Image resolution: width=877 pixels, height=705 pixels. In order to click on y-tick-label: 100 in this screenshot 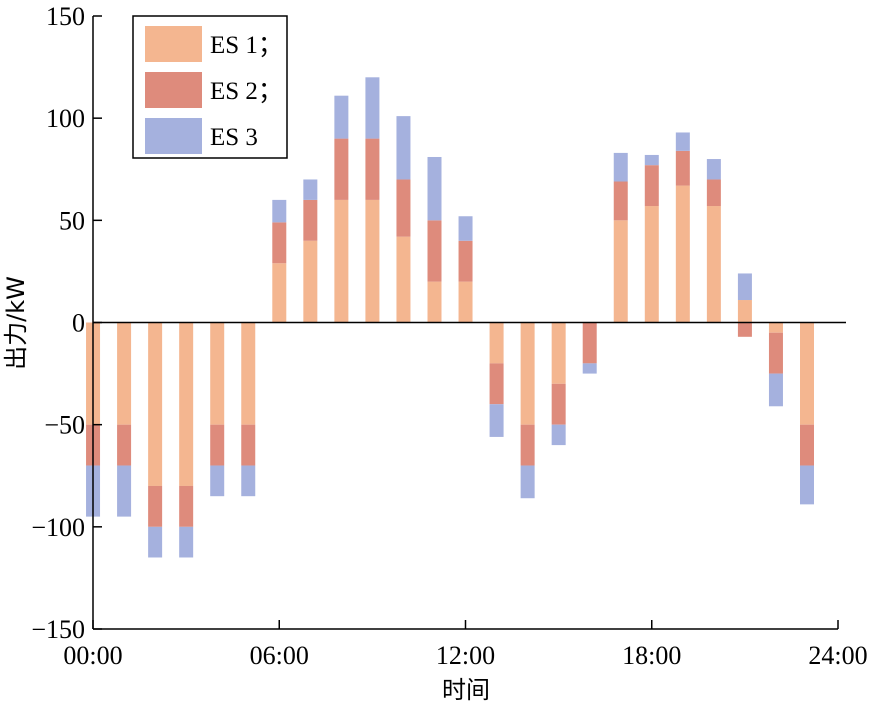, I will do `click(65, 118)`.